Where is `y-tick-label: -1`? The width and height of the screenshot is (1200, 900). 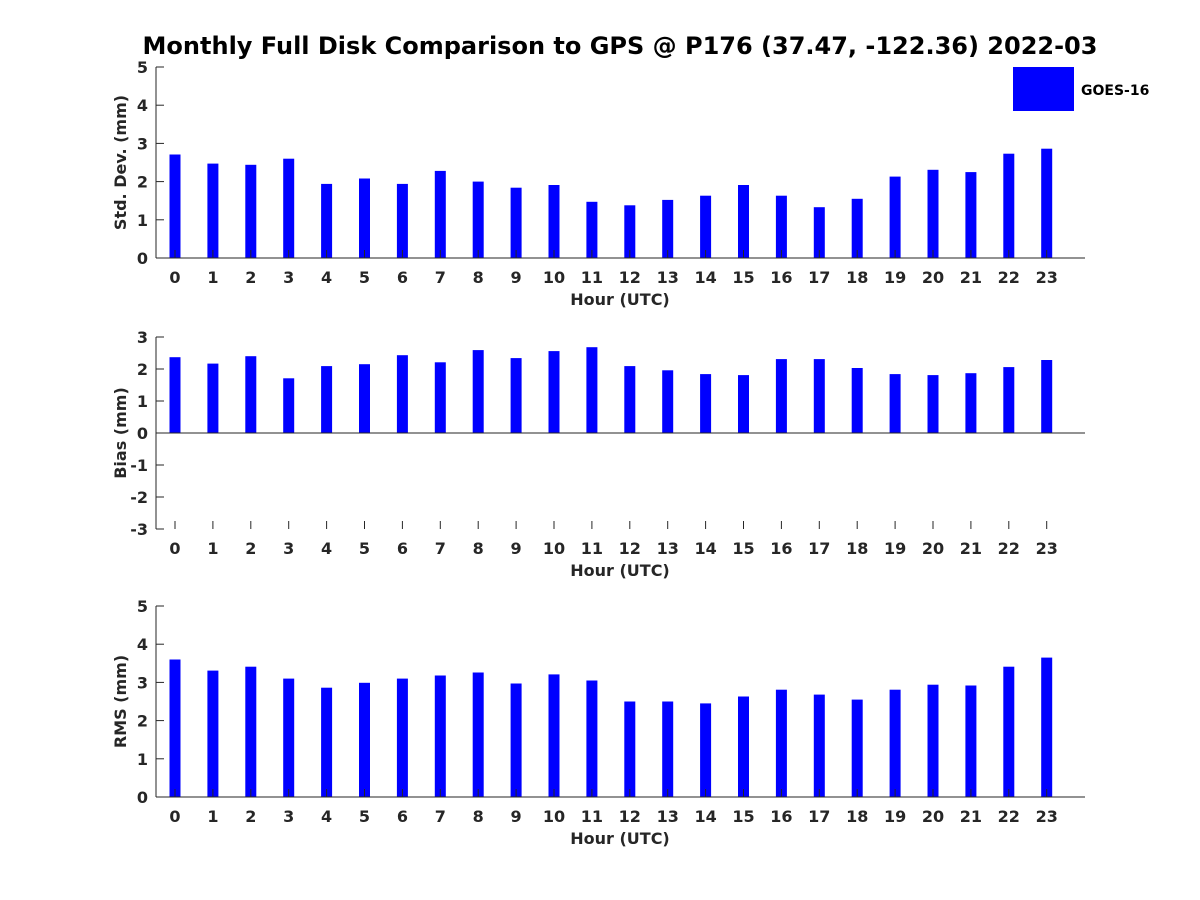
y-tick-label: -1 is located at coordinates (139, 465).